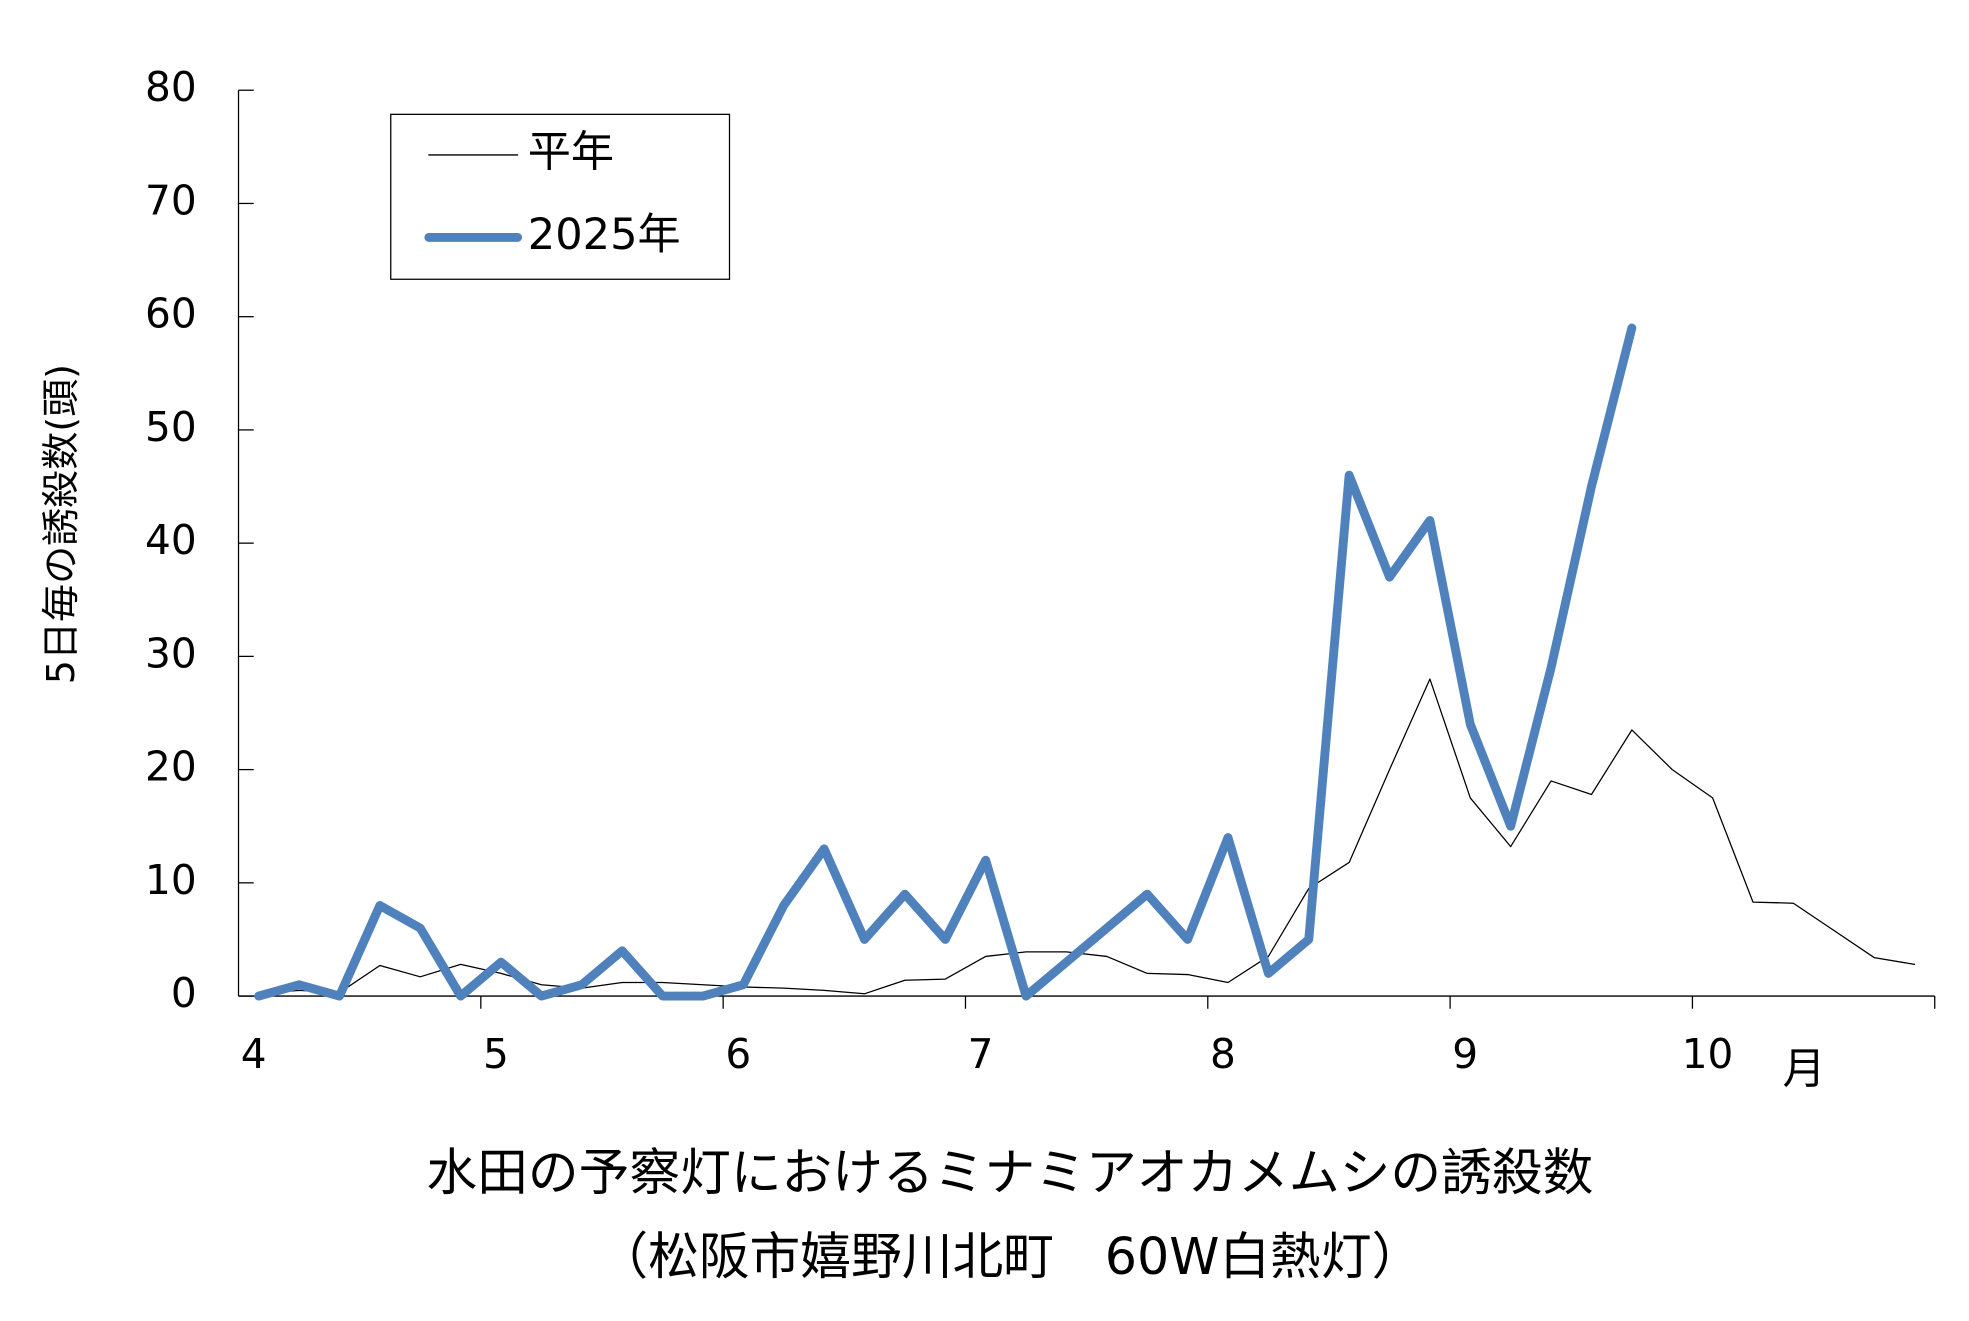 The image size is (1969, 1321). What do you see at coordinates (1009, 1172) in the screenshot?
I see `chart-title: 水田の予察灯におけるミナミアオカメムシの誘殺数` at bounding box center [1009, 1172].